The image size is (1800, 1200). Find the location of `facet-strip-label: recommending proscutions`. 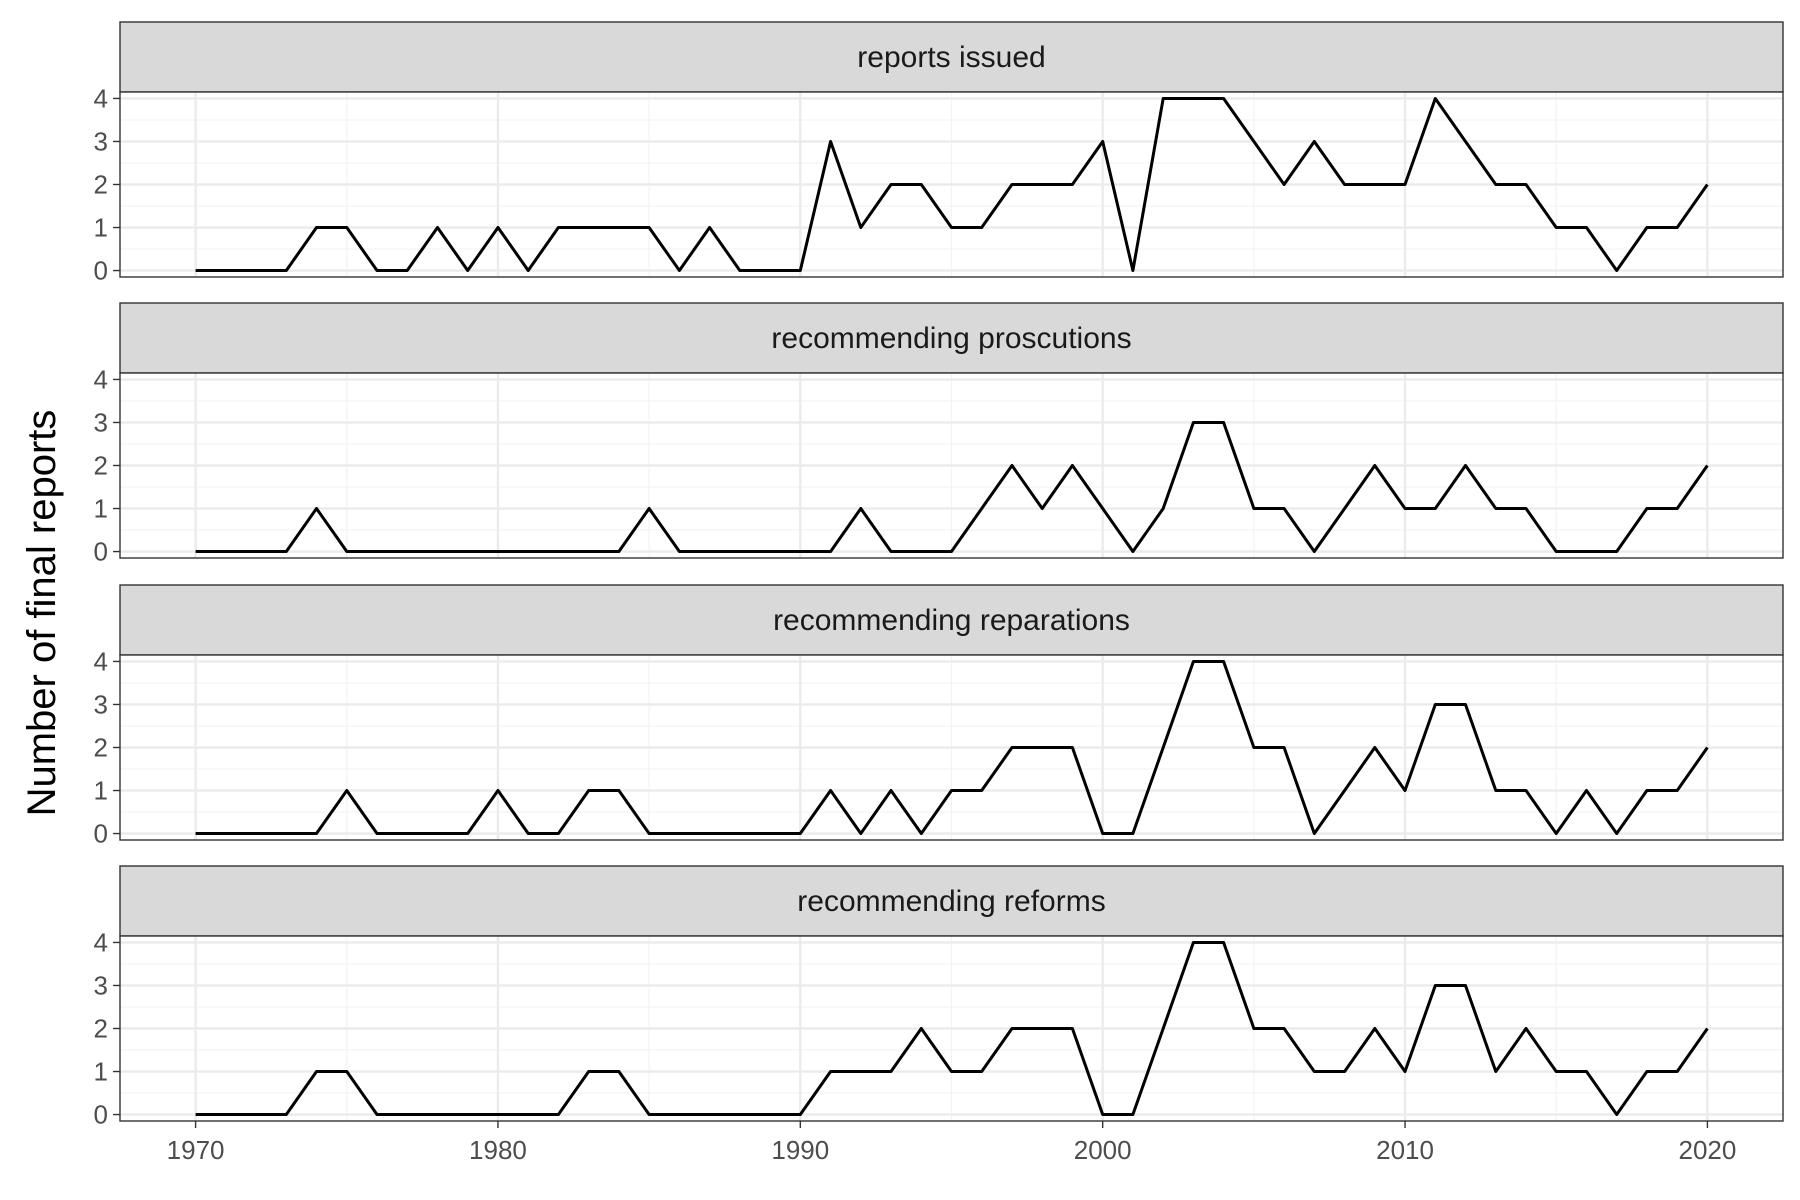

facet-strip-label: recommending proscutions is located at coordinates (951, 338).